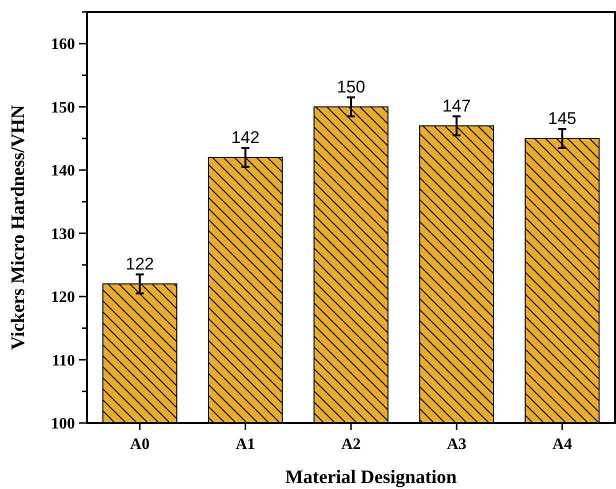 Image resolution: width=616 pixels, height=489 pixels. What do you see at coordinates (245, 137) in the screenshot?
I see `data-label: 142` at bounding box center [245, 137].